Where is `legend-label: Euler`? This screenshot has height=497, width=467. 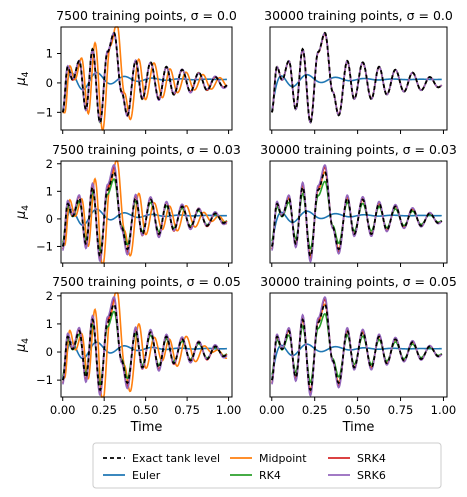
legend-label: Euler is located at coordinates (146, 475).